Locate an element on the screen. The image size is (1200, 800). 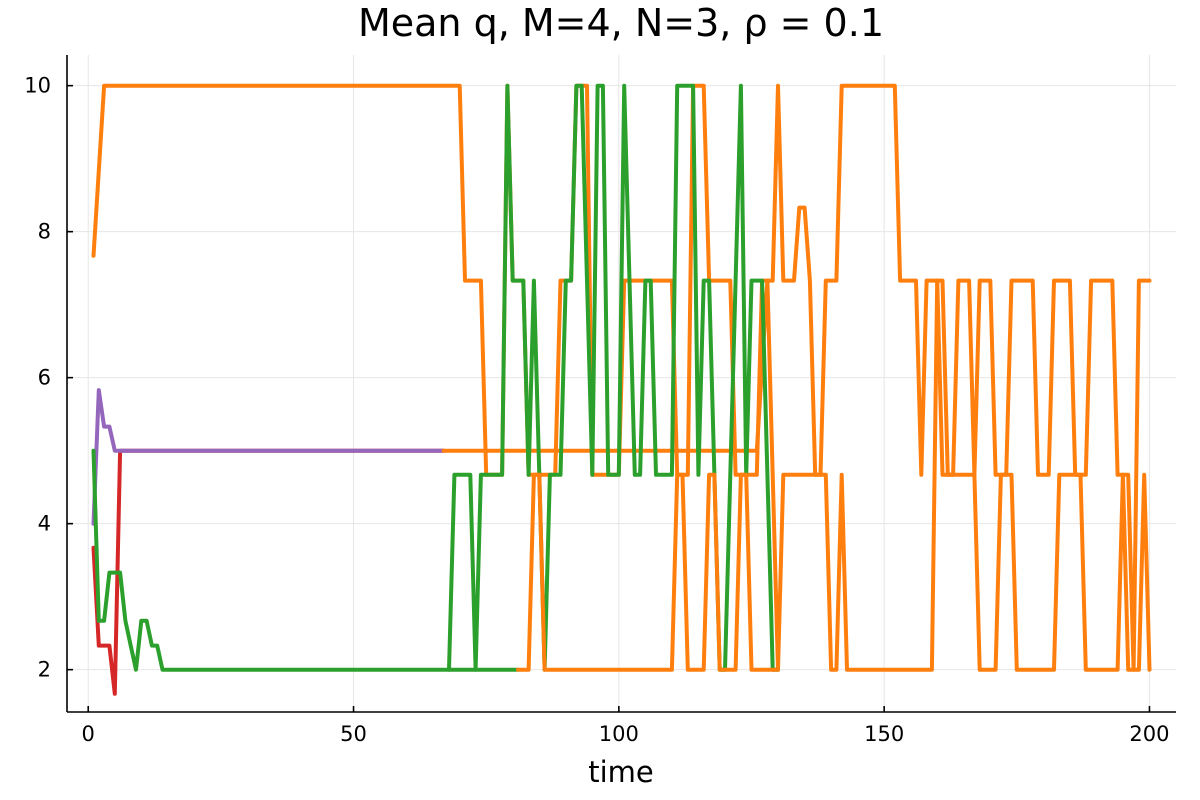
y-tick-label: 6 is located at coordinates (44, 378).